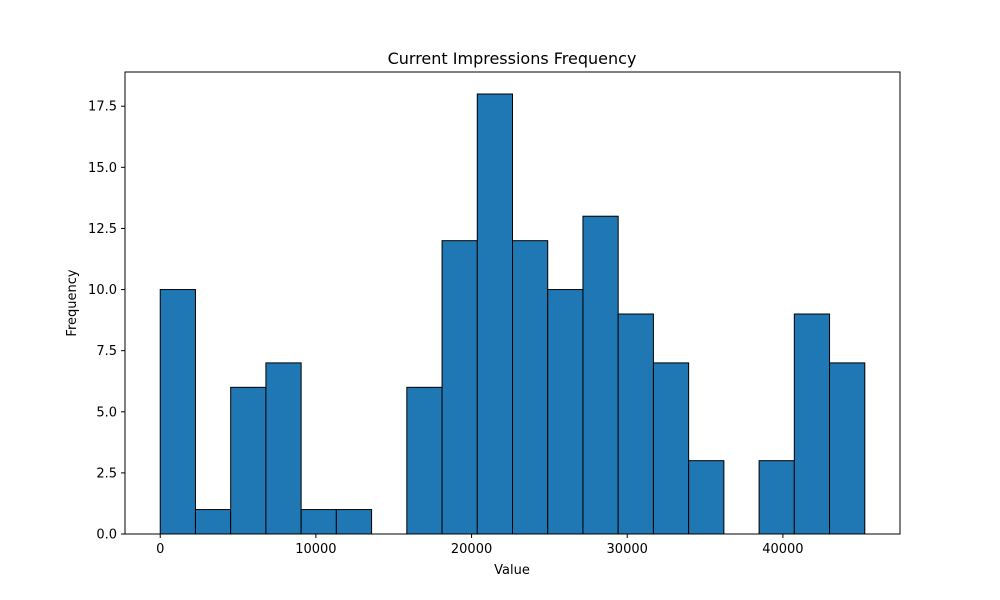  What do you see at coordinates (106, 351) in the screenshot?
I see `y-tick-label: 7.5` at bounding box center [106, 351].